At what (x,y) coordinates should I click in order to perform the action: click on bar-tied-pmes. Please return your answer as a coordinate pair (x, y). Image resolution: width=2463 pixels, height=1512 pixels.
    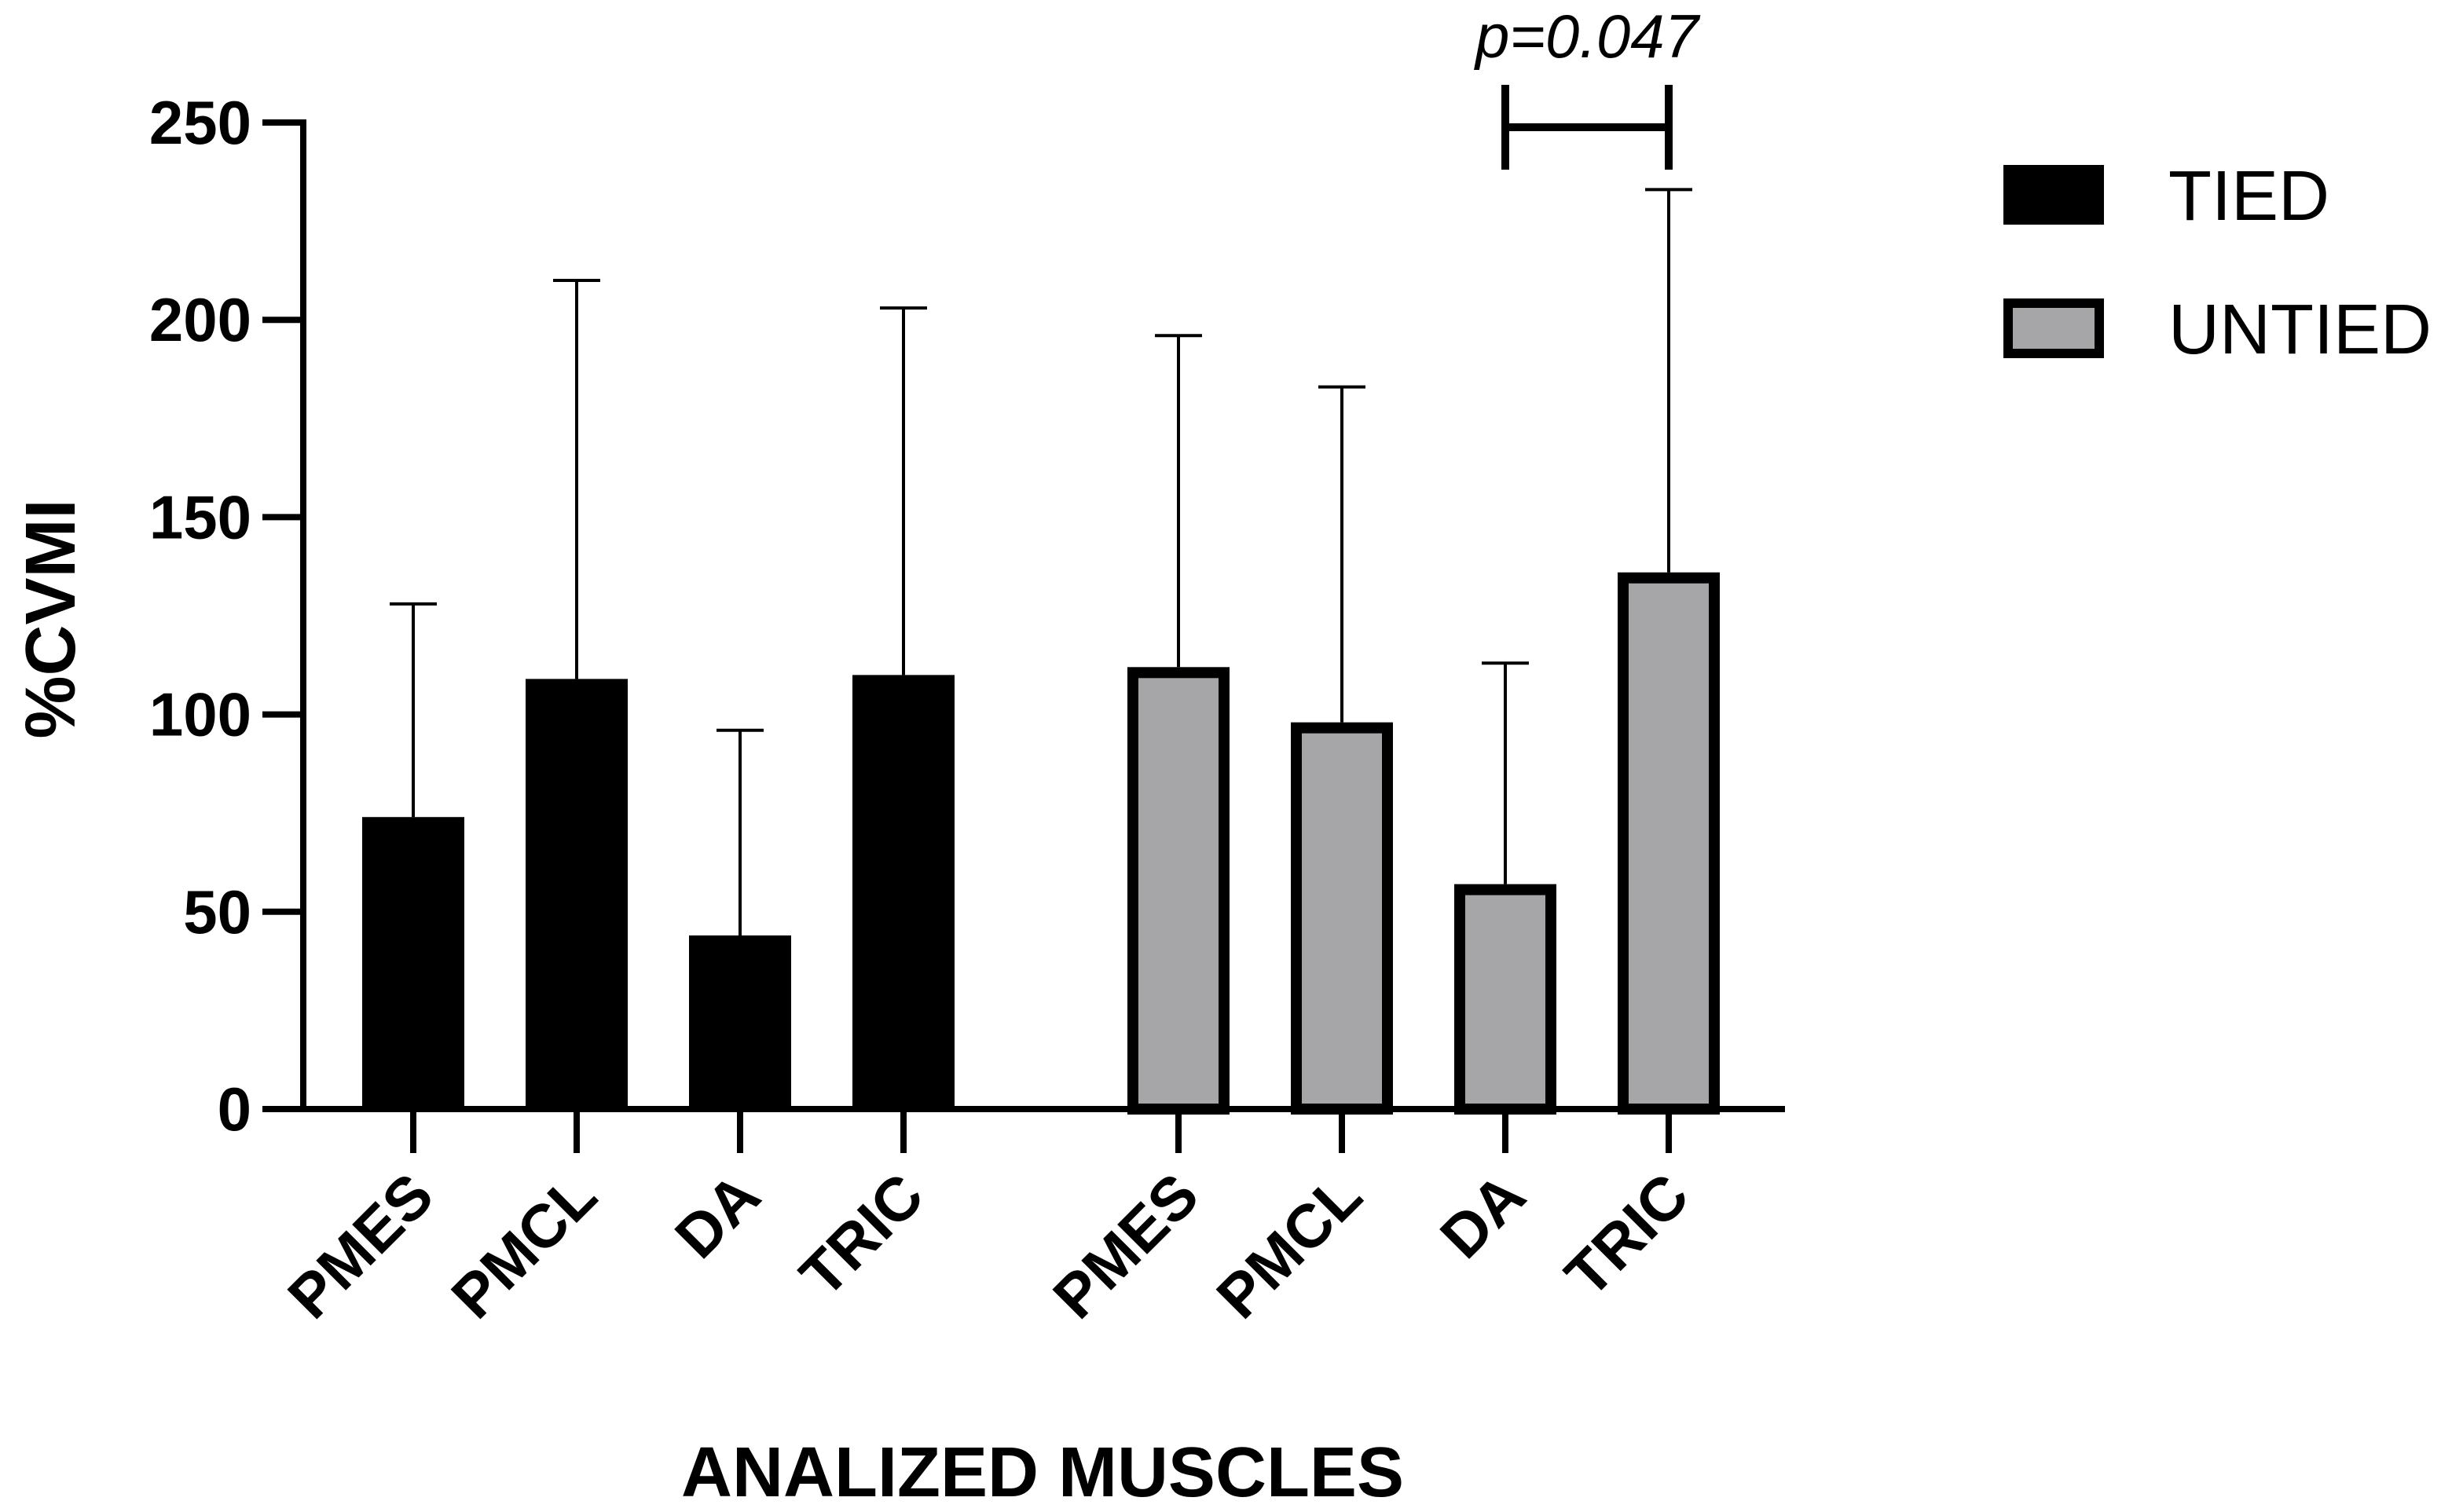
    Looking at the image, I should click on (413, 963).